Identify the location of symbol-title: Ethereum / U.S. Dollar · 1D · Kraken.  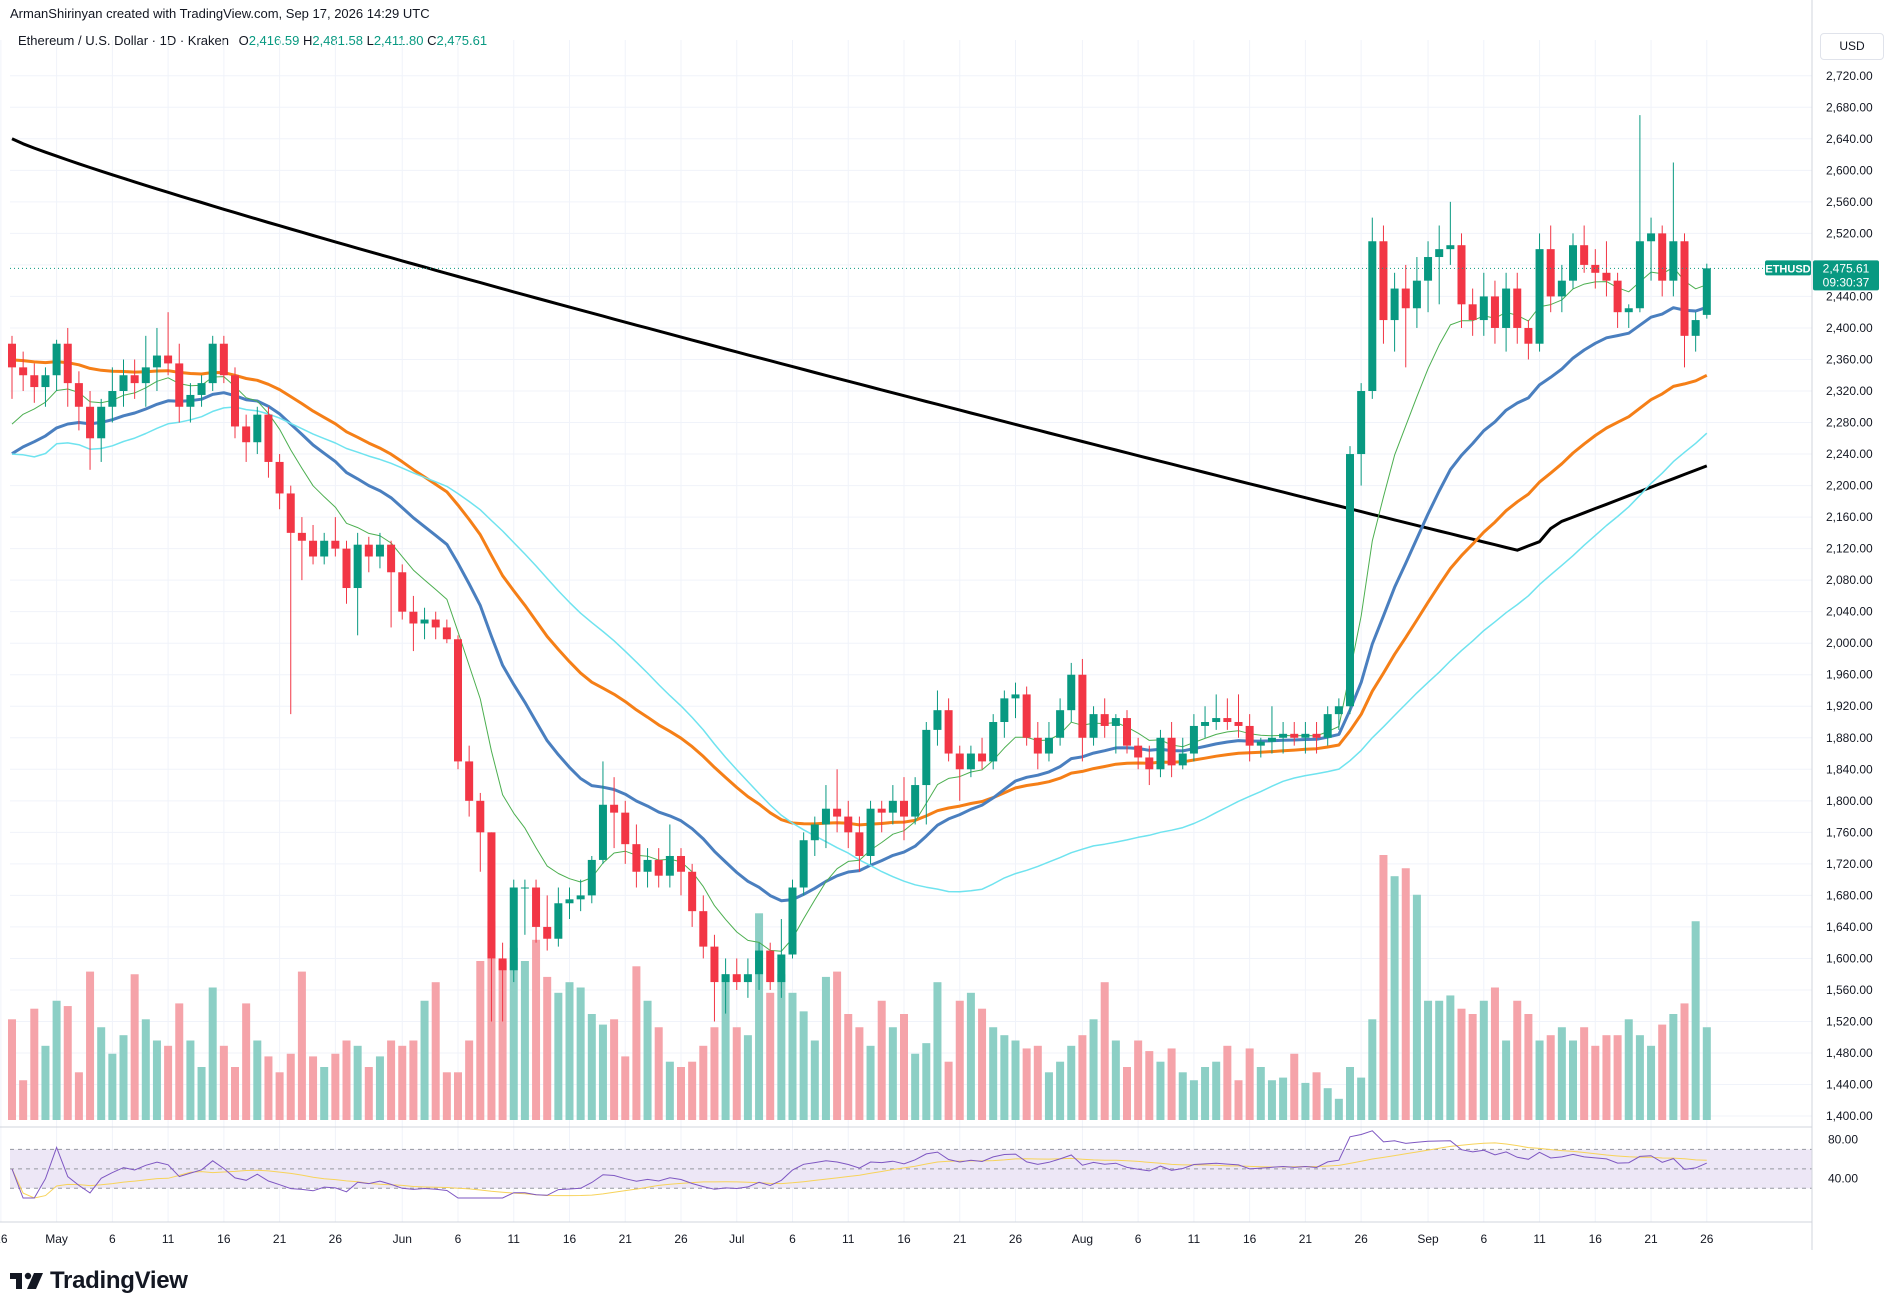
(123, 40).